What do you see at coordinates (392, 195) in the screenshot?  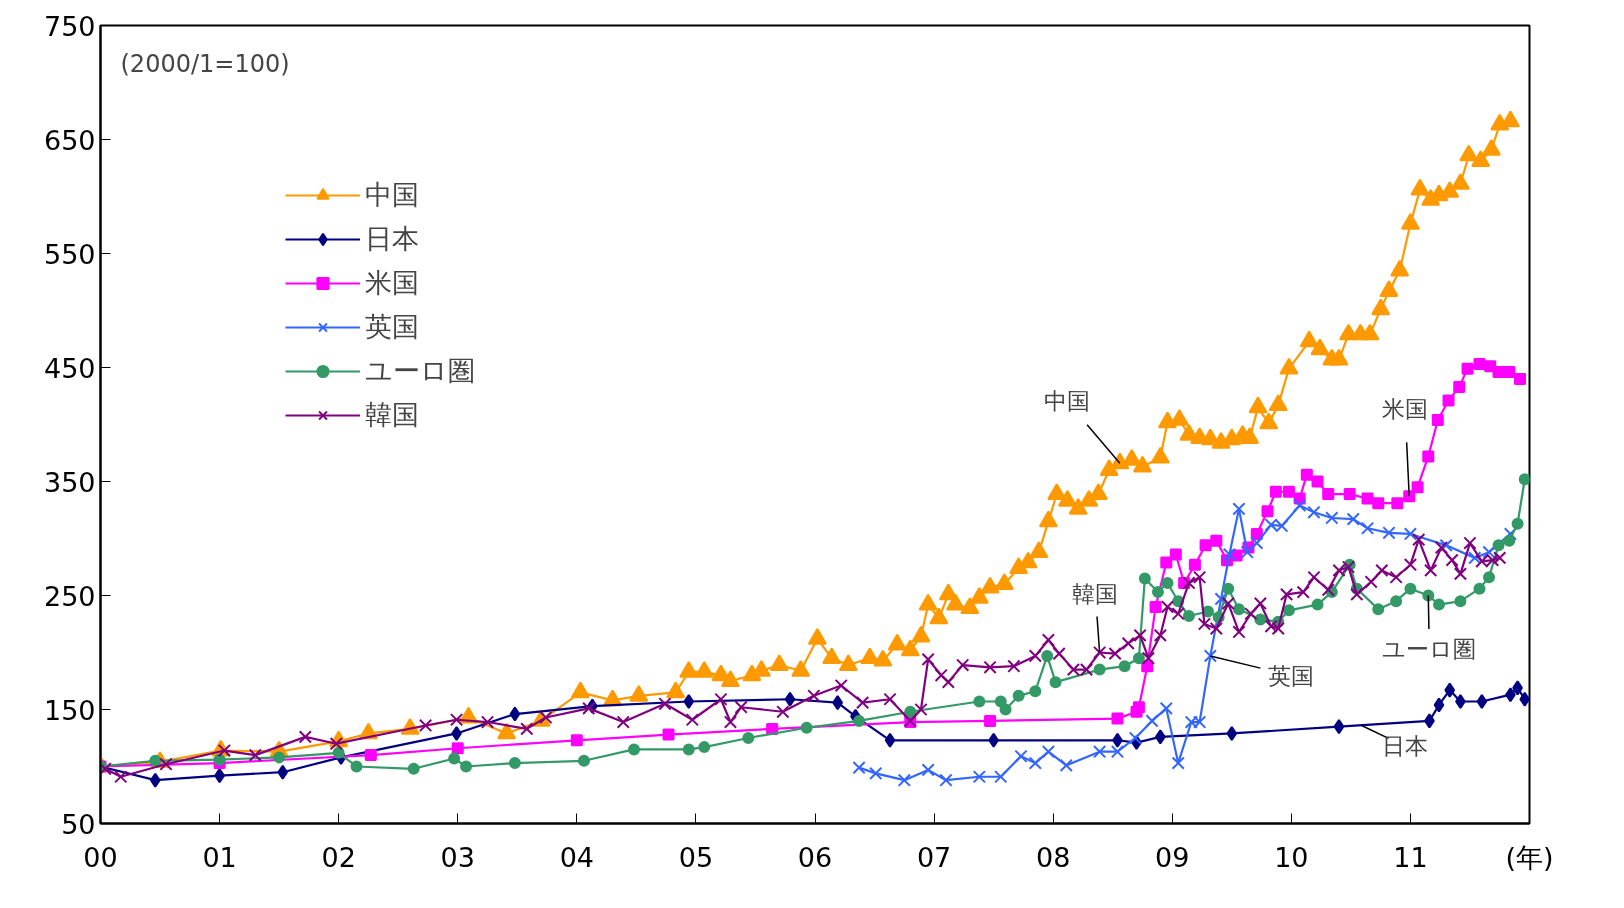 I see `legend-label: 中国` at bounding box center [392, 195].